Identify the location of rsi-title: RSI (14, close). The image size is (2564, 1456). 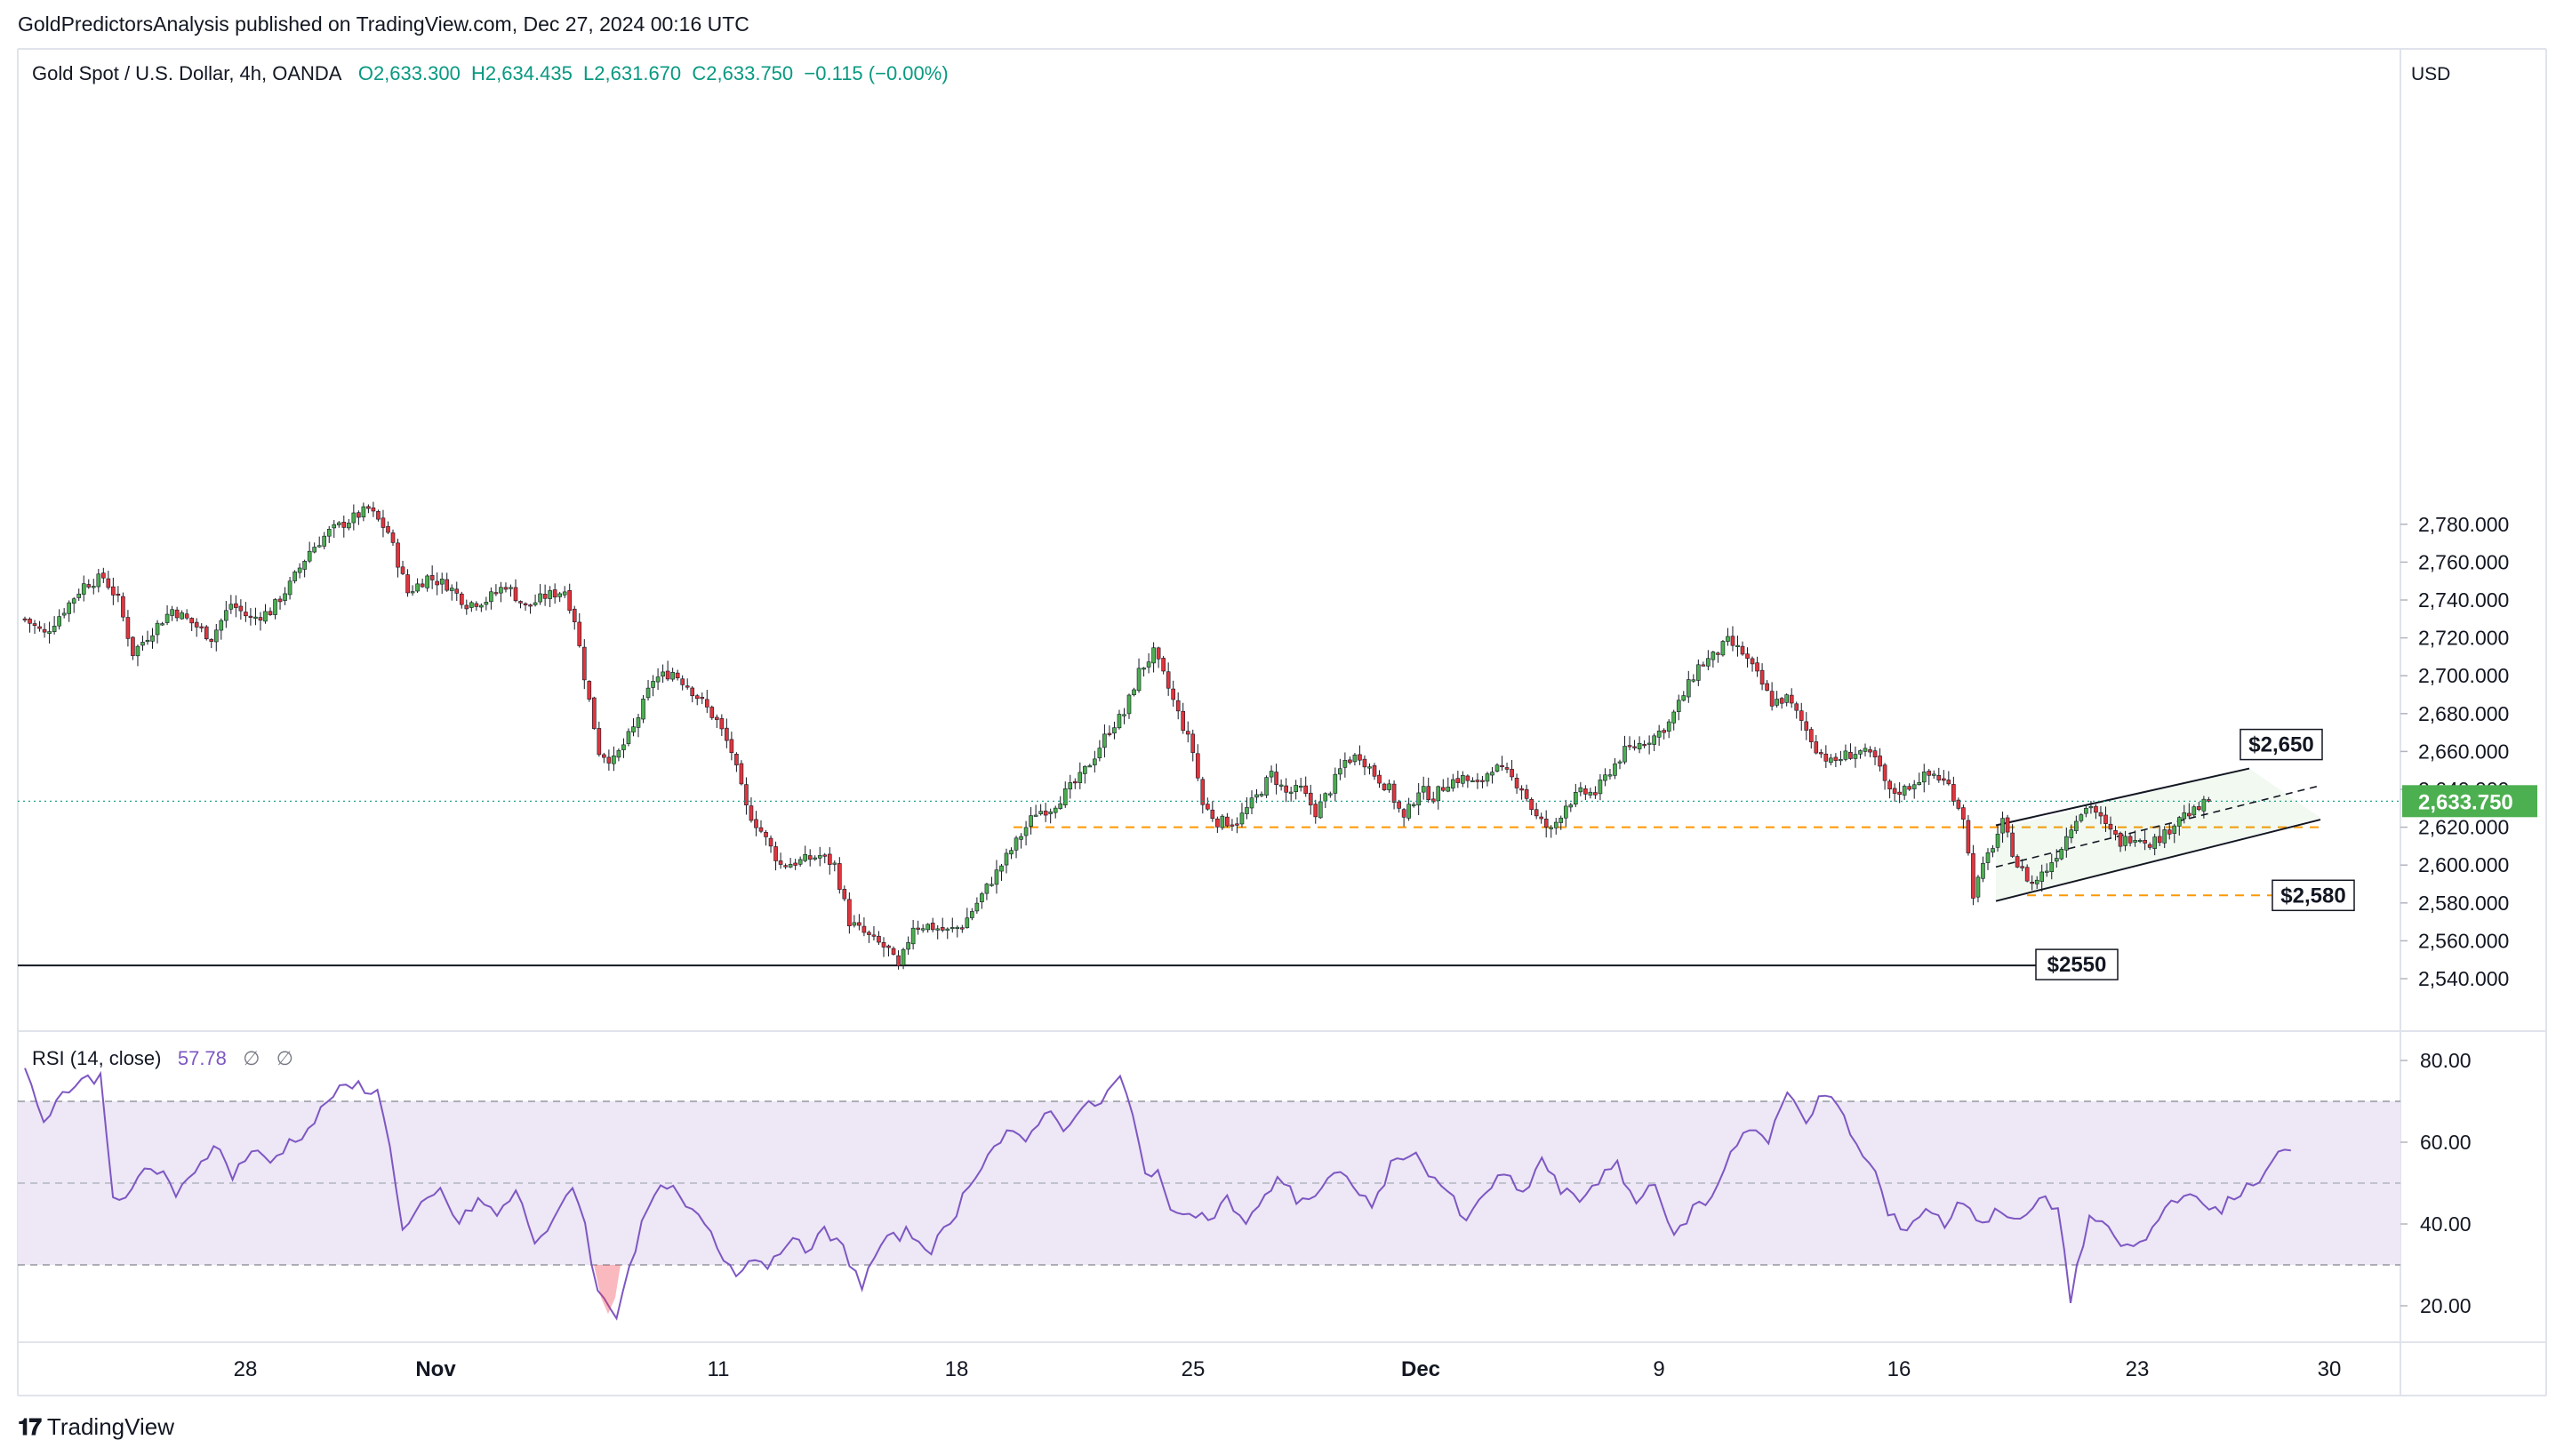
(97, 1058).